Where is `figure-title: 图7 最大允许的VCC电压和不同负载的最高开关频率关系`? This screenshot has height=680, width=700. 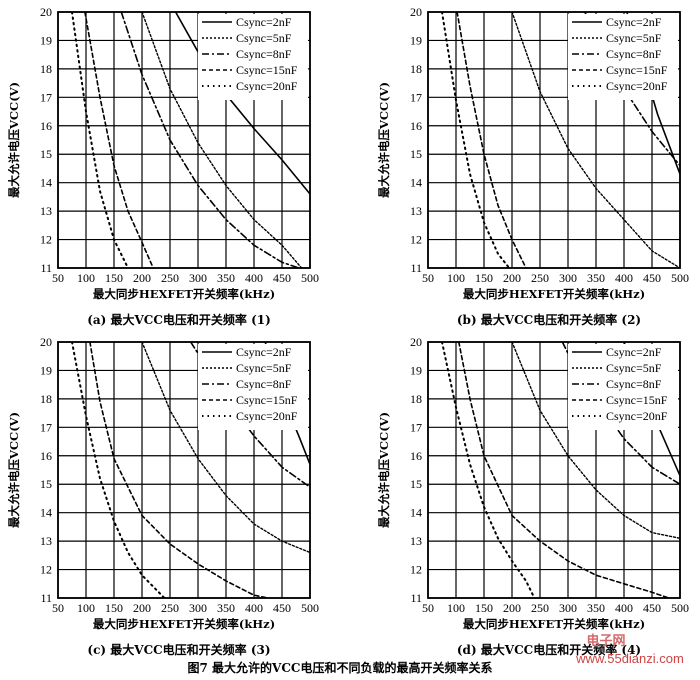 figure-title: 图7 最大允许的VCC电压和不同负载的最高开关频率关系 is located at coordinates (340, 667).